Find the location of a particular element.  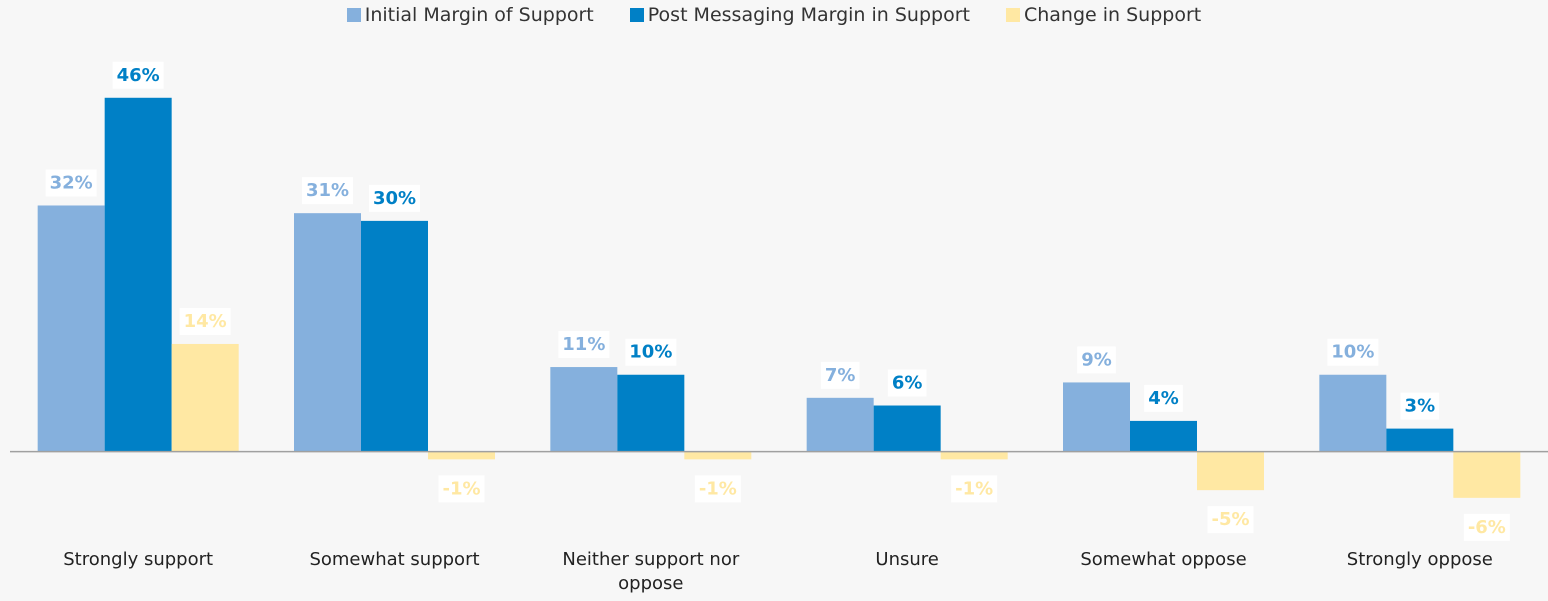

x-tick-label: Strongly support is located at coordinates (138, 559).